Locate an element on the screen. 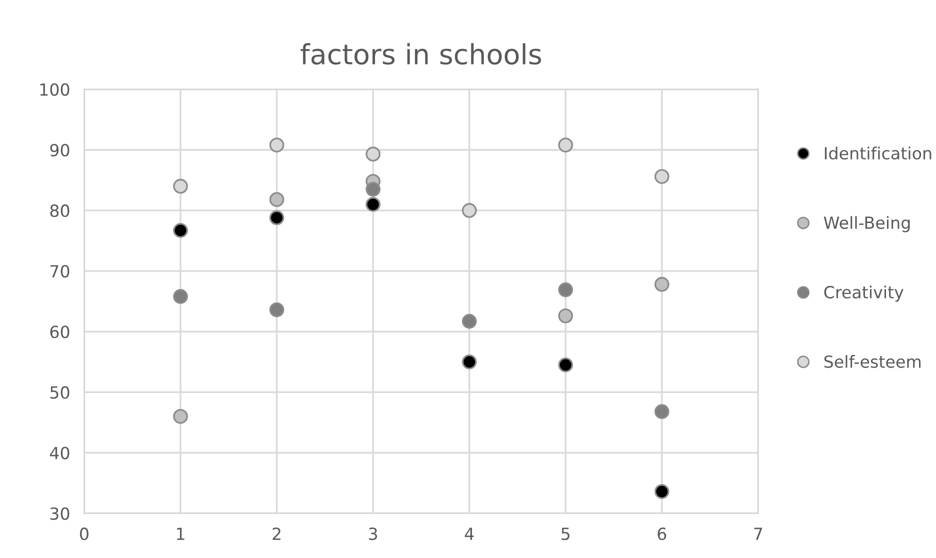 The image size is (936, 558). legend-label: Creativity is located at coordinates (864, 294).